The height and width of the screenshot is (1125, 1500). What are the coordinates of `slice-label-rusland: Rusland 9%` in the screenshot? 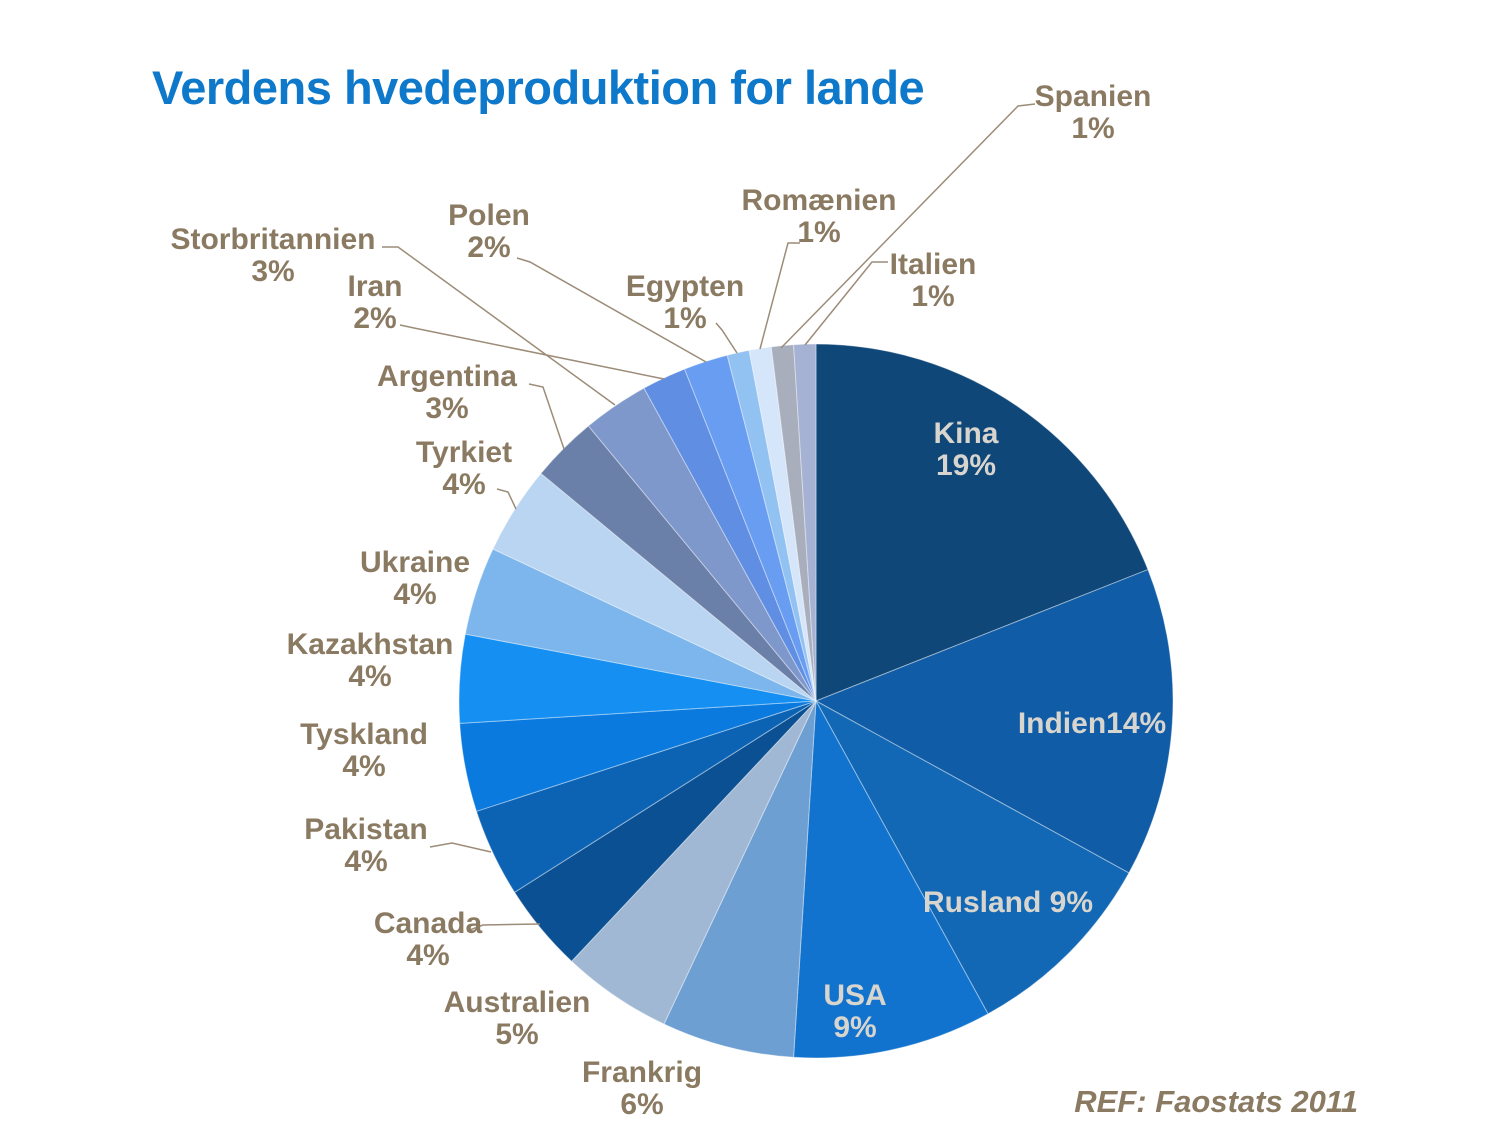 It's located at (1008, 902).